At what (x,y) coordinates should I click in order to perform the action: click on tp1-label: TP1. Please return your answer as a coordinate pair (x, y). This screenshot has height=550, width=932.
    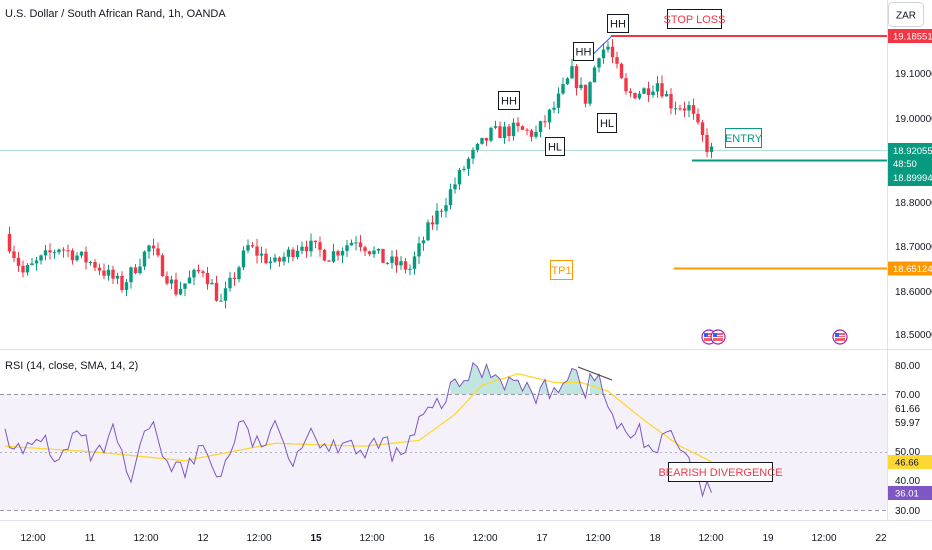
    Looking at the image, I should click on (561, 270).